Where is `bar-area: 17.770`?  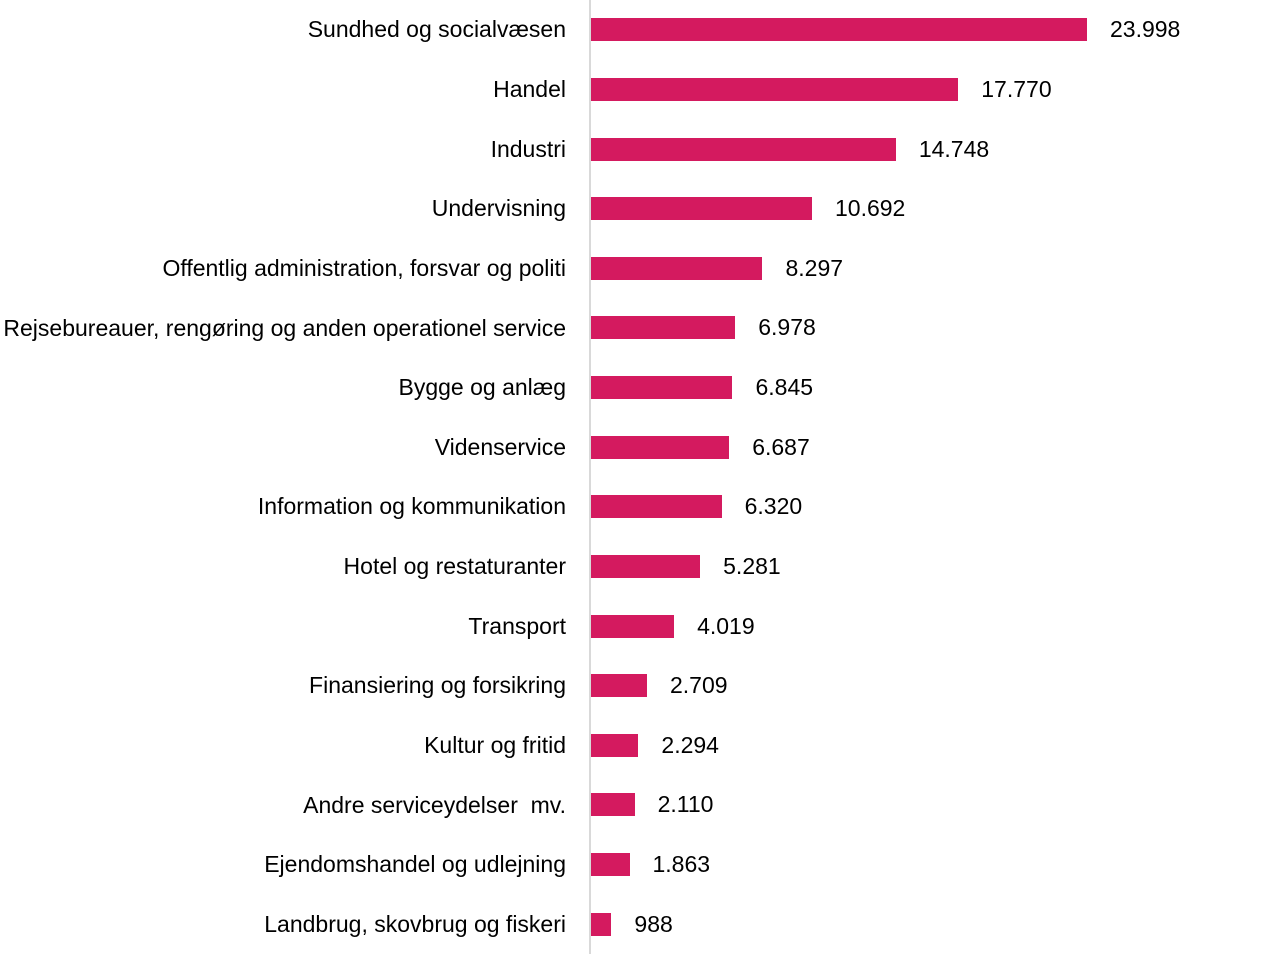 bar-area: 17.770 is located at coordinates (934, 89).